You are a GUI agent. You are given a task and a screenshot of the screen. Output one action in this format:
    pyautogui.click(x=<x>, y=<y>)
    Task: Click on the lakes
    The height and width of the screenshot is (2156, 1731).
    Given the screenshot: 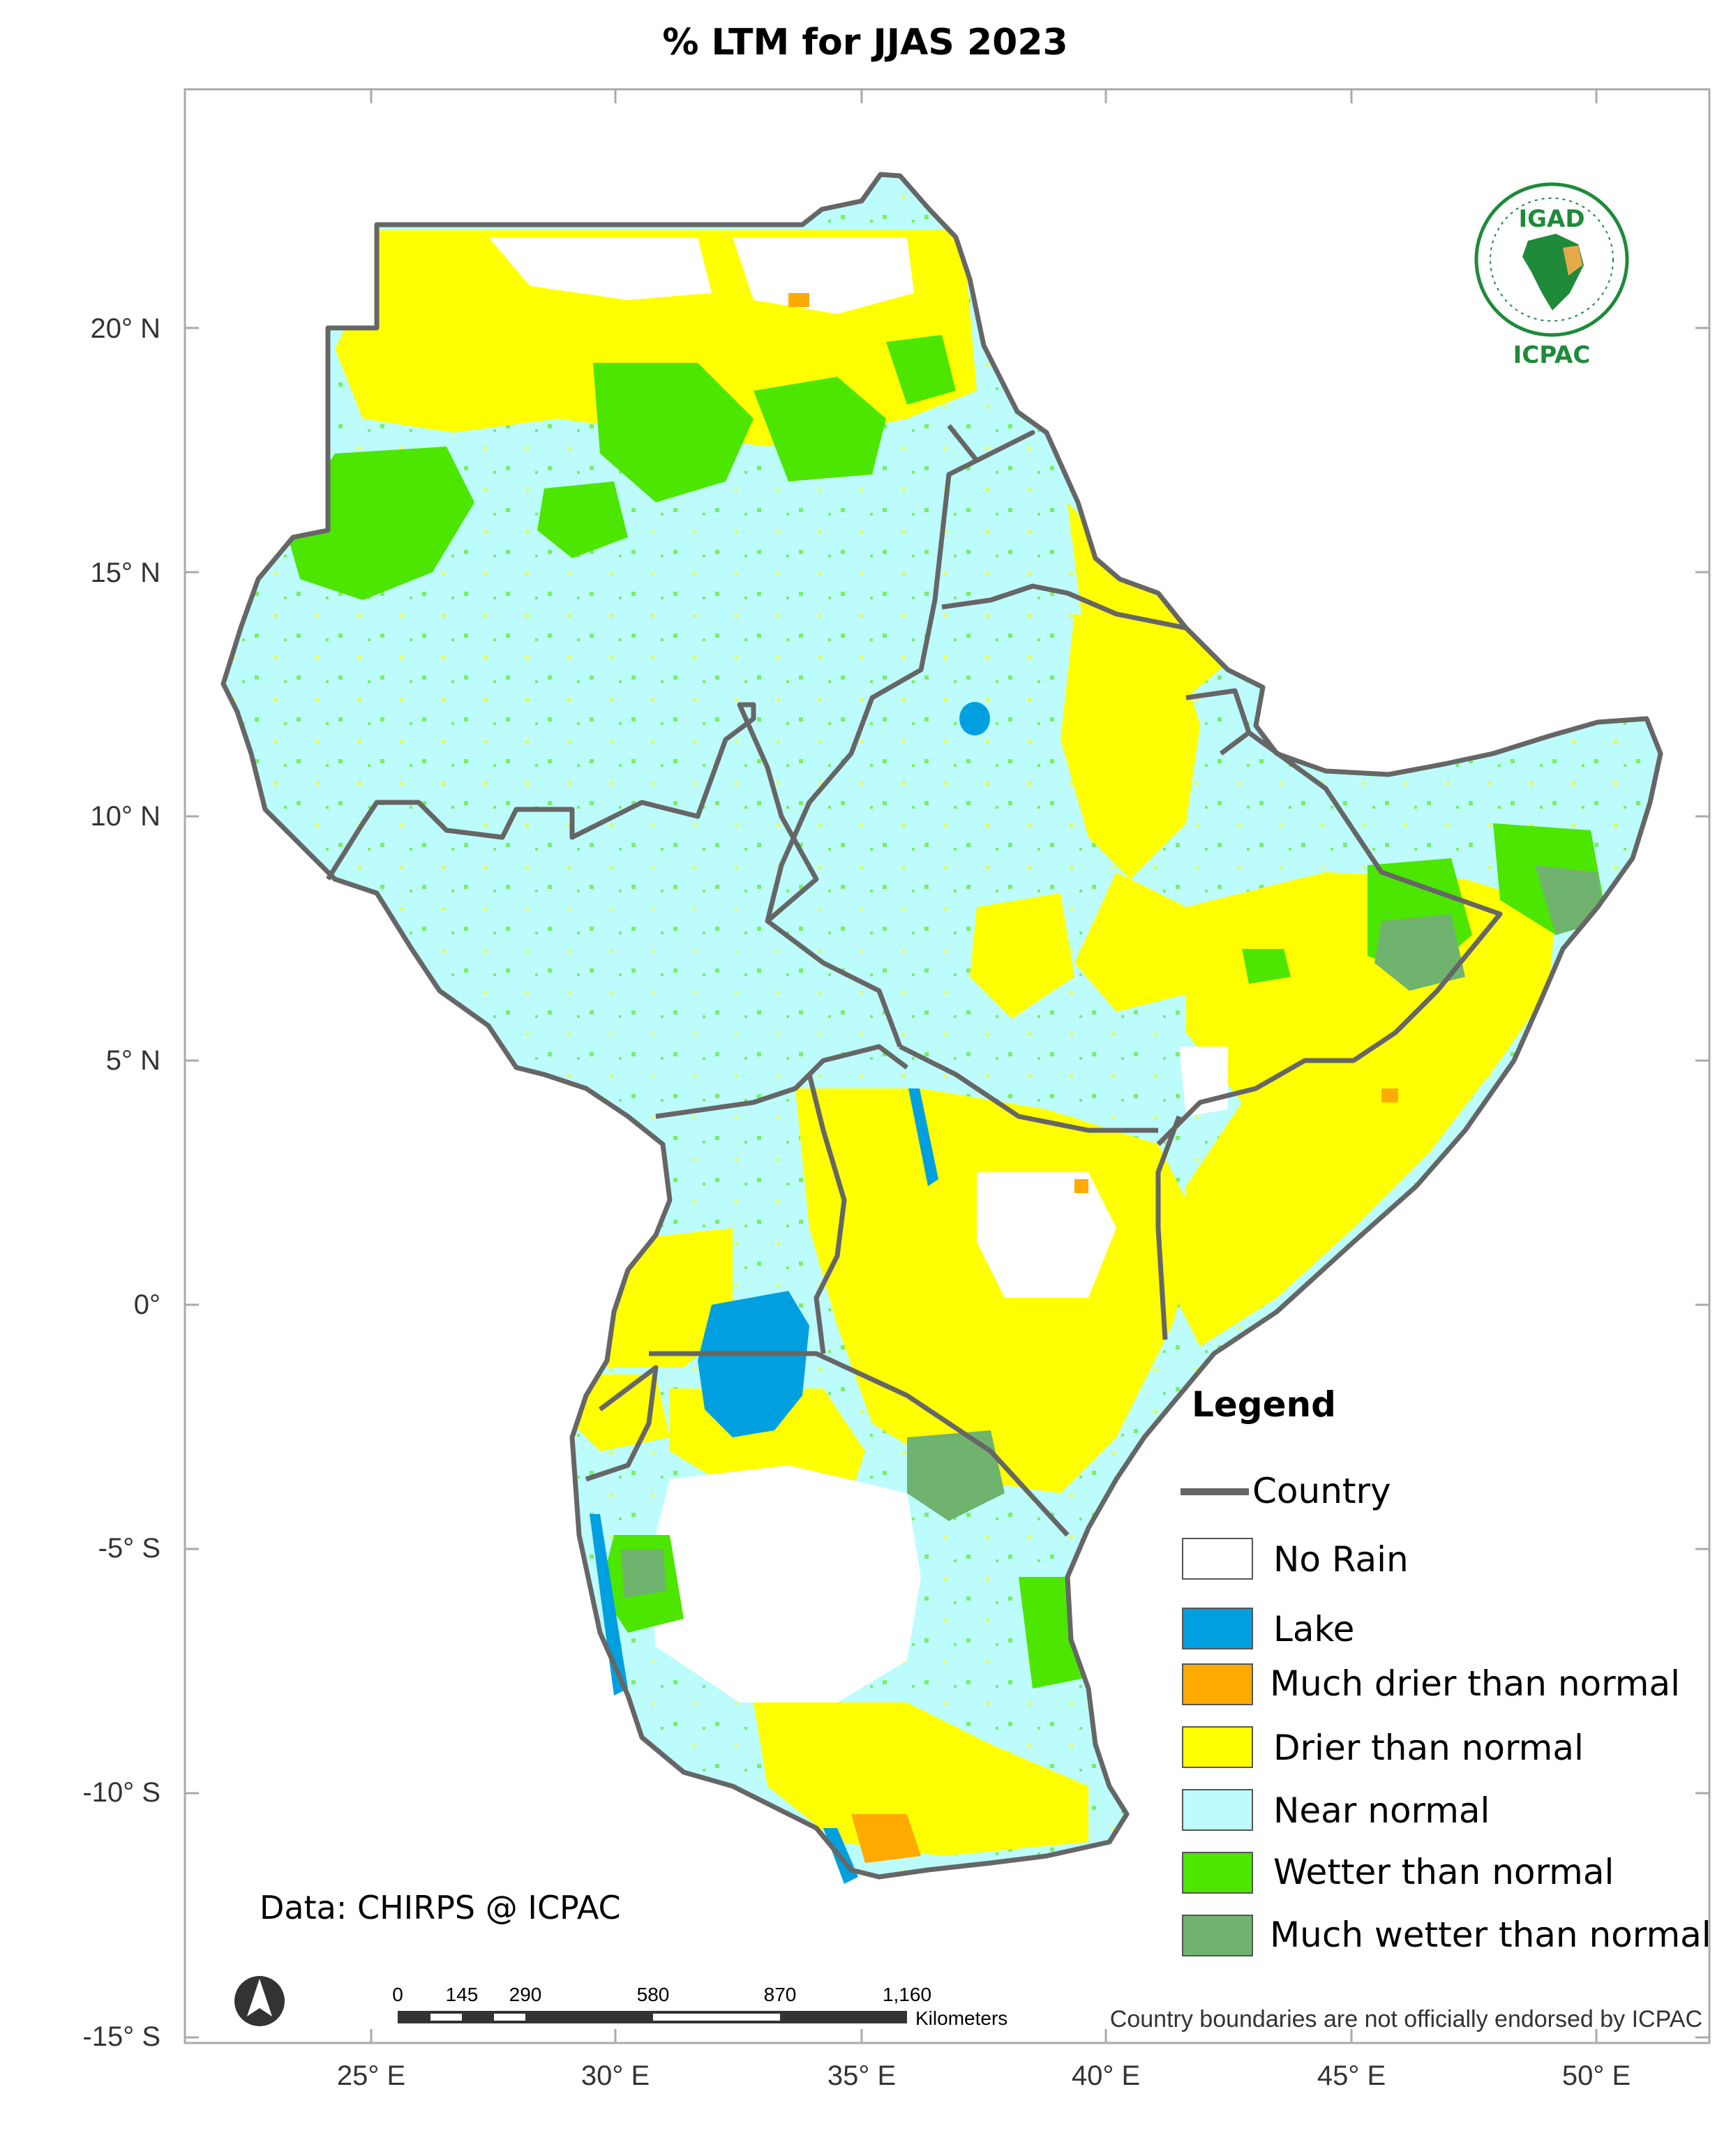 What is the action you would take?
    pyautogui.click(x=790, y=1293)
    